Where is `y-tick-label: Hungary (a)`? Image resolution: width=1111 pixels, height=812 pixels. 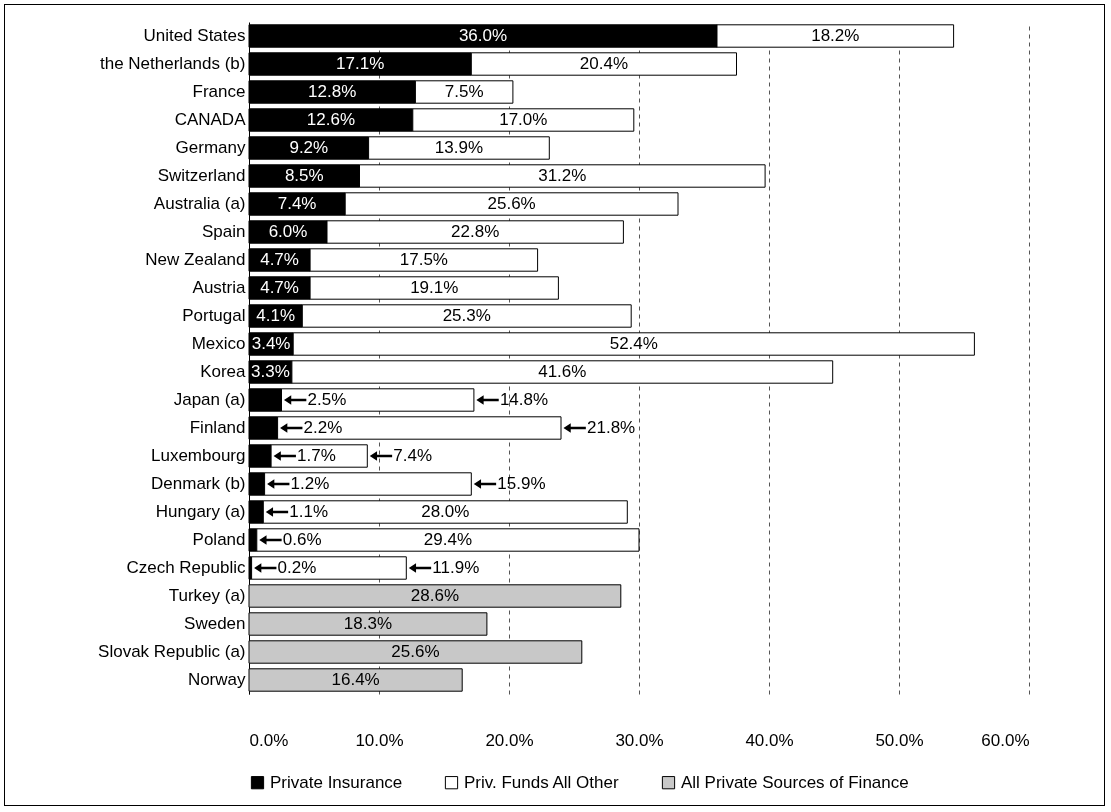
y-tick-label: Hungary (a) is located at coordinates (200, 511).